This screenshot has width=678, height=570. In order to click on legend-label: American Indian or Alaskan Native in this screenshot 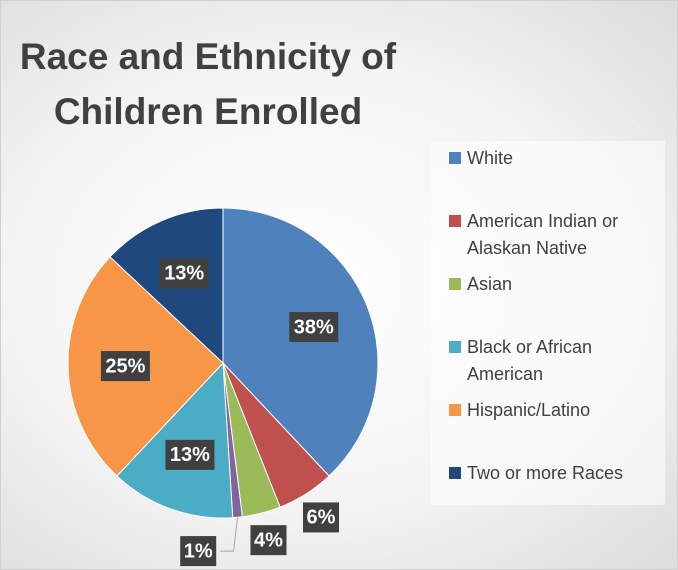, I will do `click(543, 234)`.